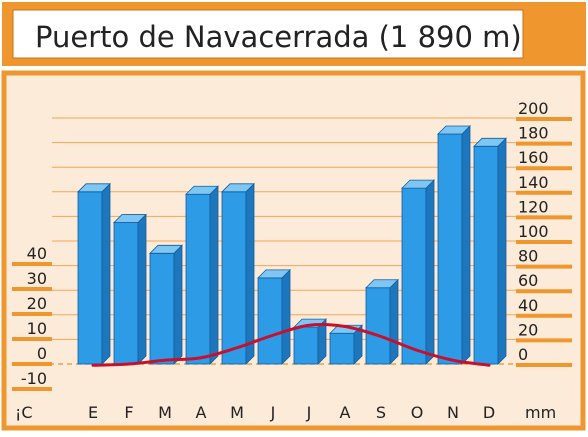 This screenshot has height=437, width=588. What do you see at coordinates (37, 253) in the screenshot?
I see `left-tick-label: 40` at bounding box center [37, 253].